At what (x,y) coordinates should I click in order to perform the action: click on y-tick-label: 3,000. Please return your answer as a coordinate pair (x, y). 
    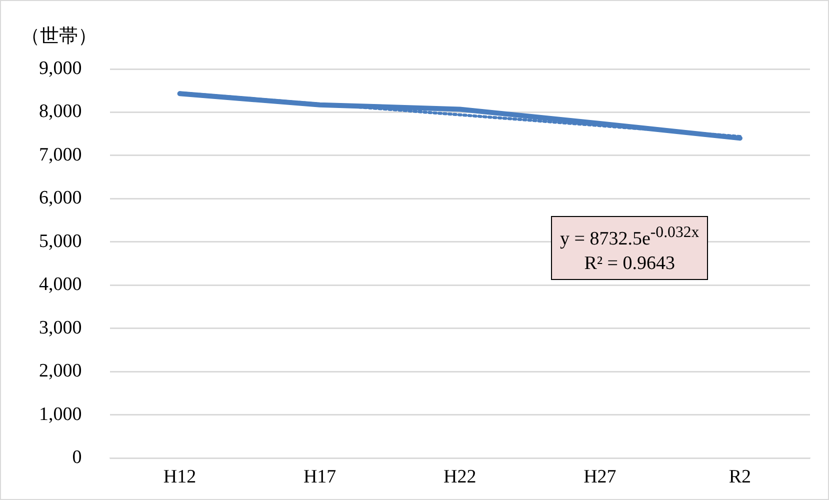
    Looking at the image, I should click on (60, 327).